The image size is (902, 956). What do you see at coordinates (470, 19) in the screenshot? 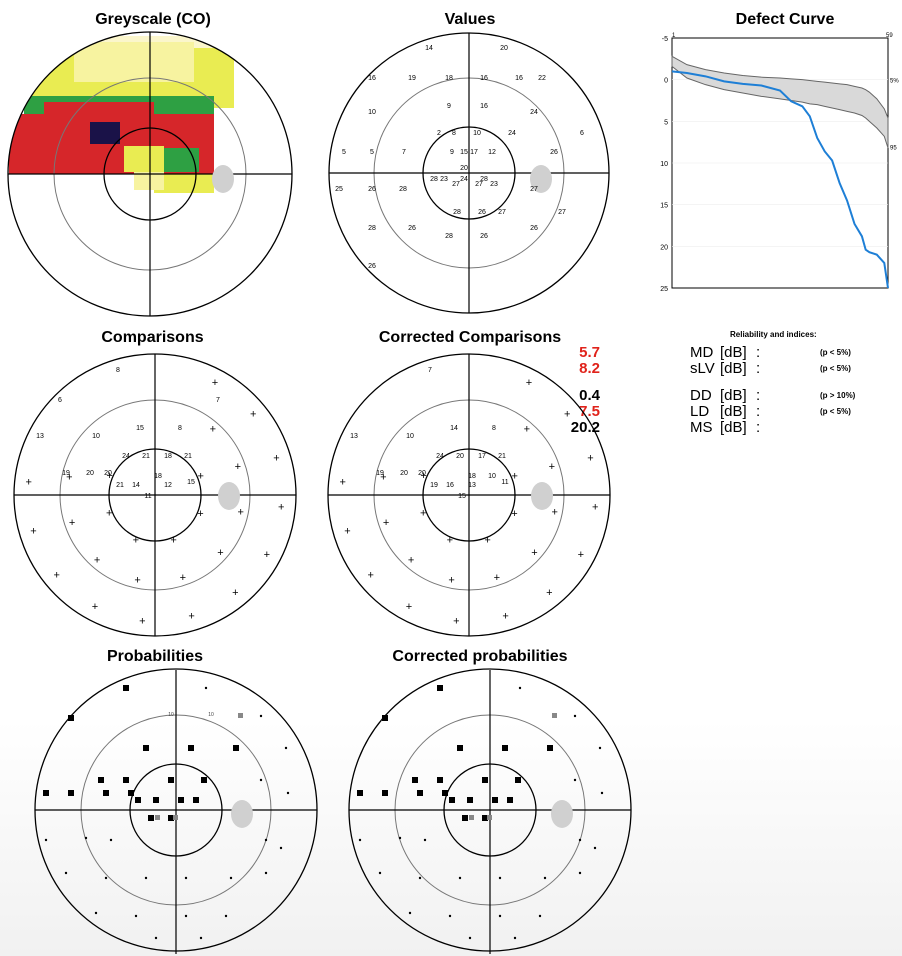
I see `values-title: Values` at bounding box center [470, 19].